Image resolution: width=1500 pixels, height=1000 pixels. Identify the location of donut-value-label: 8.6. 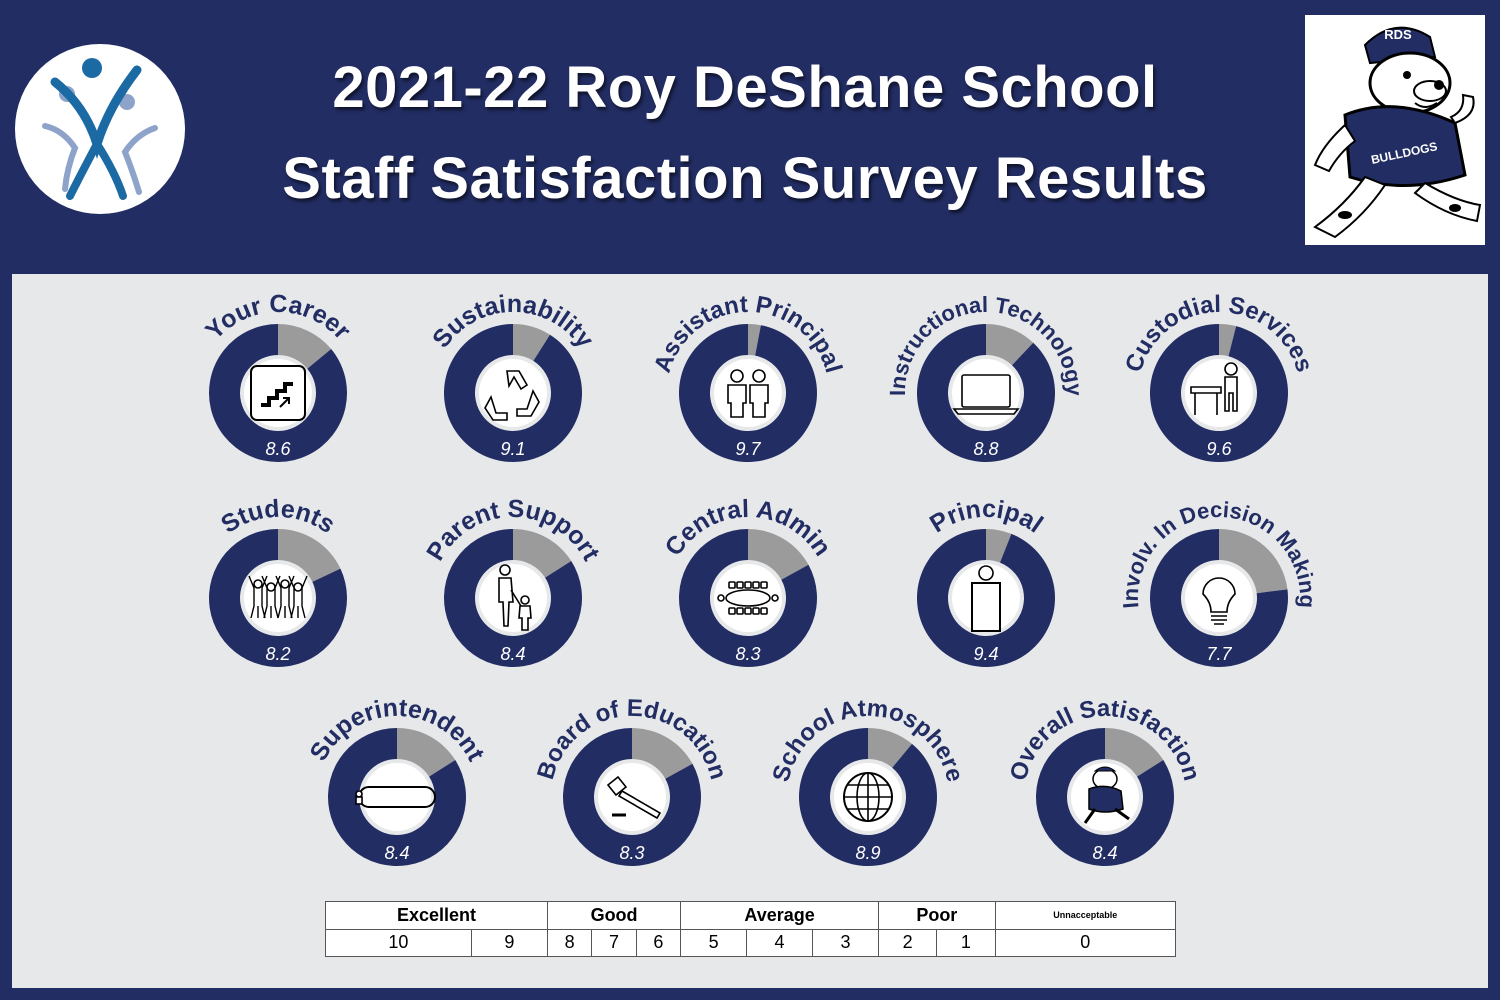
(278, 449).